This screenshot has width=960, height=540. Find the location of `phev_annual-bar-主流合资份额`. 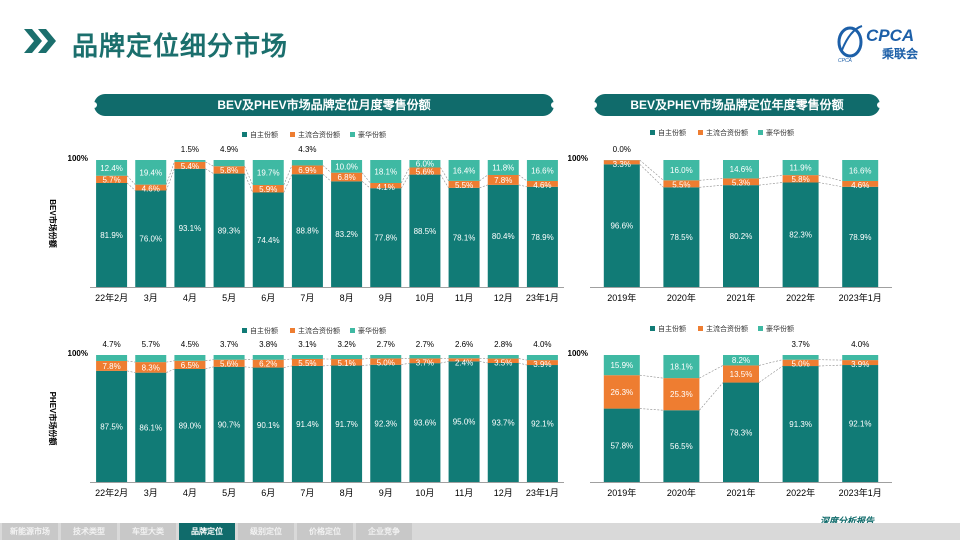

phev_annual-bar-主流合资份额 is located at coordinates (621, 392).